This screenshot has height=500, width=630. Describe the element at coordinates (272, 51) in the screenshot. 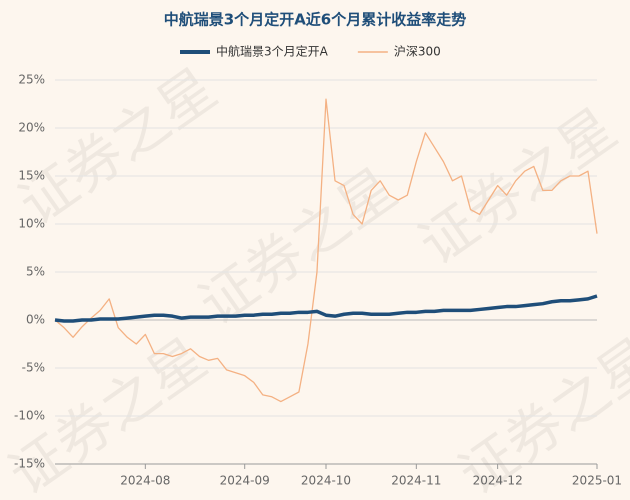

I see `legend-label: 中航瑞景3个月定开A` at that location.